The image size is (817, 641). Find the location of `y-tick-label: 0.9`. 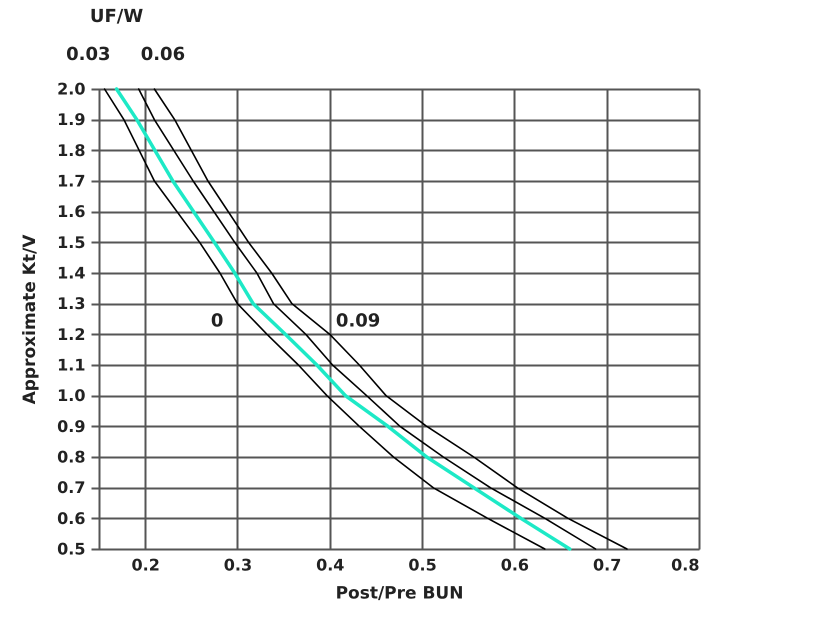

y-tick-label: 0.9 is located at coordinates (71, 426).